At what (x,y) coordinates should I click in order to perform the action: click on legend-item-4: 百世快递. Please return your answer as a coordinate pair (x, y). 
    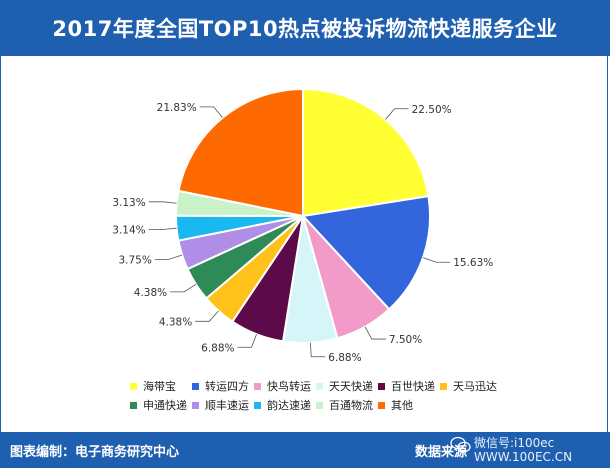
    Looking at the image, I should click on (406, 386).